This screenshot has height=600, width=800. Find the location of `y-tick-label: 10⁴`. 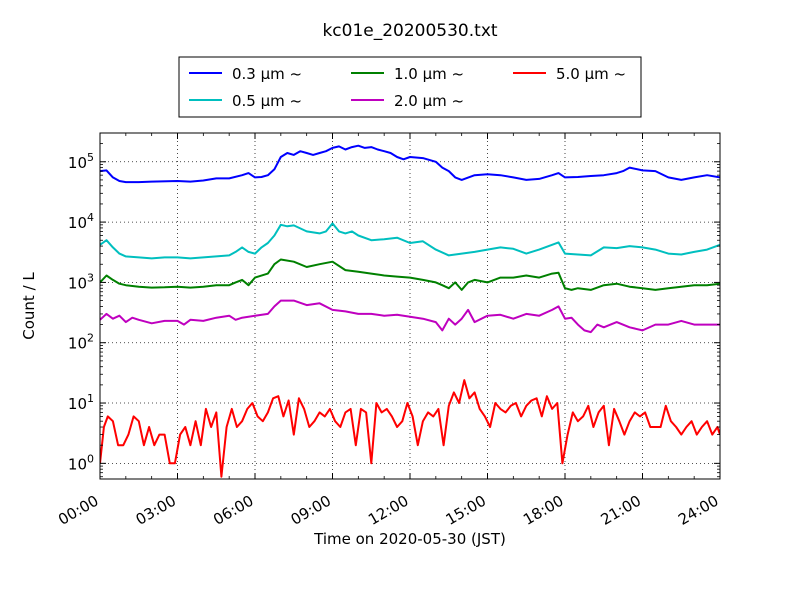

y-tick-label: 10⁴ is located at coordinates (81, 221).